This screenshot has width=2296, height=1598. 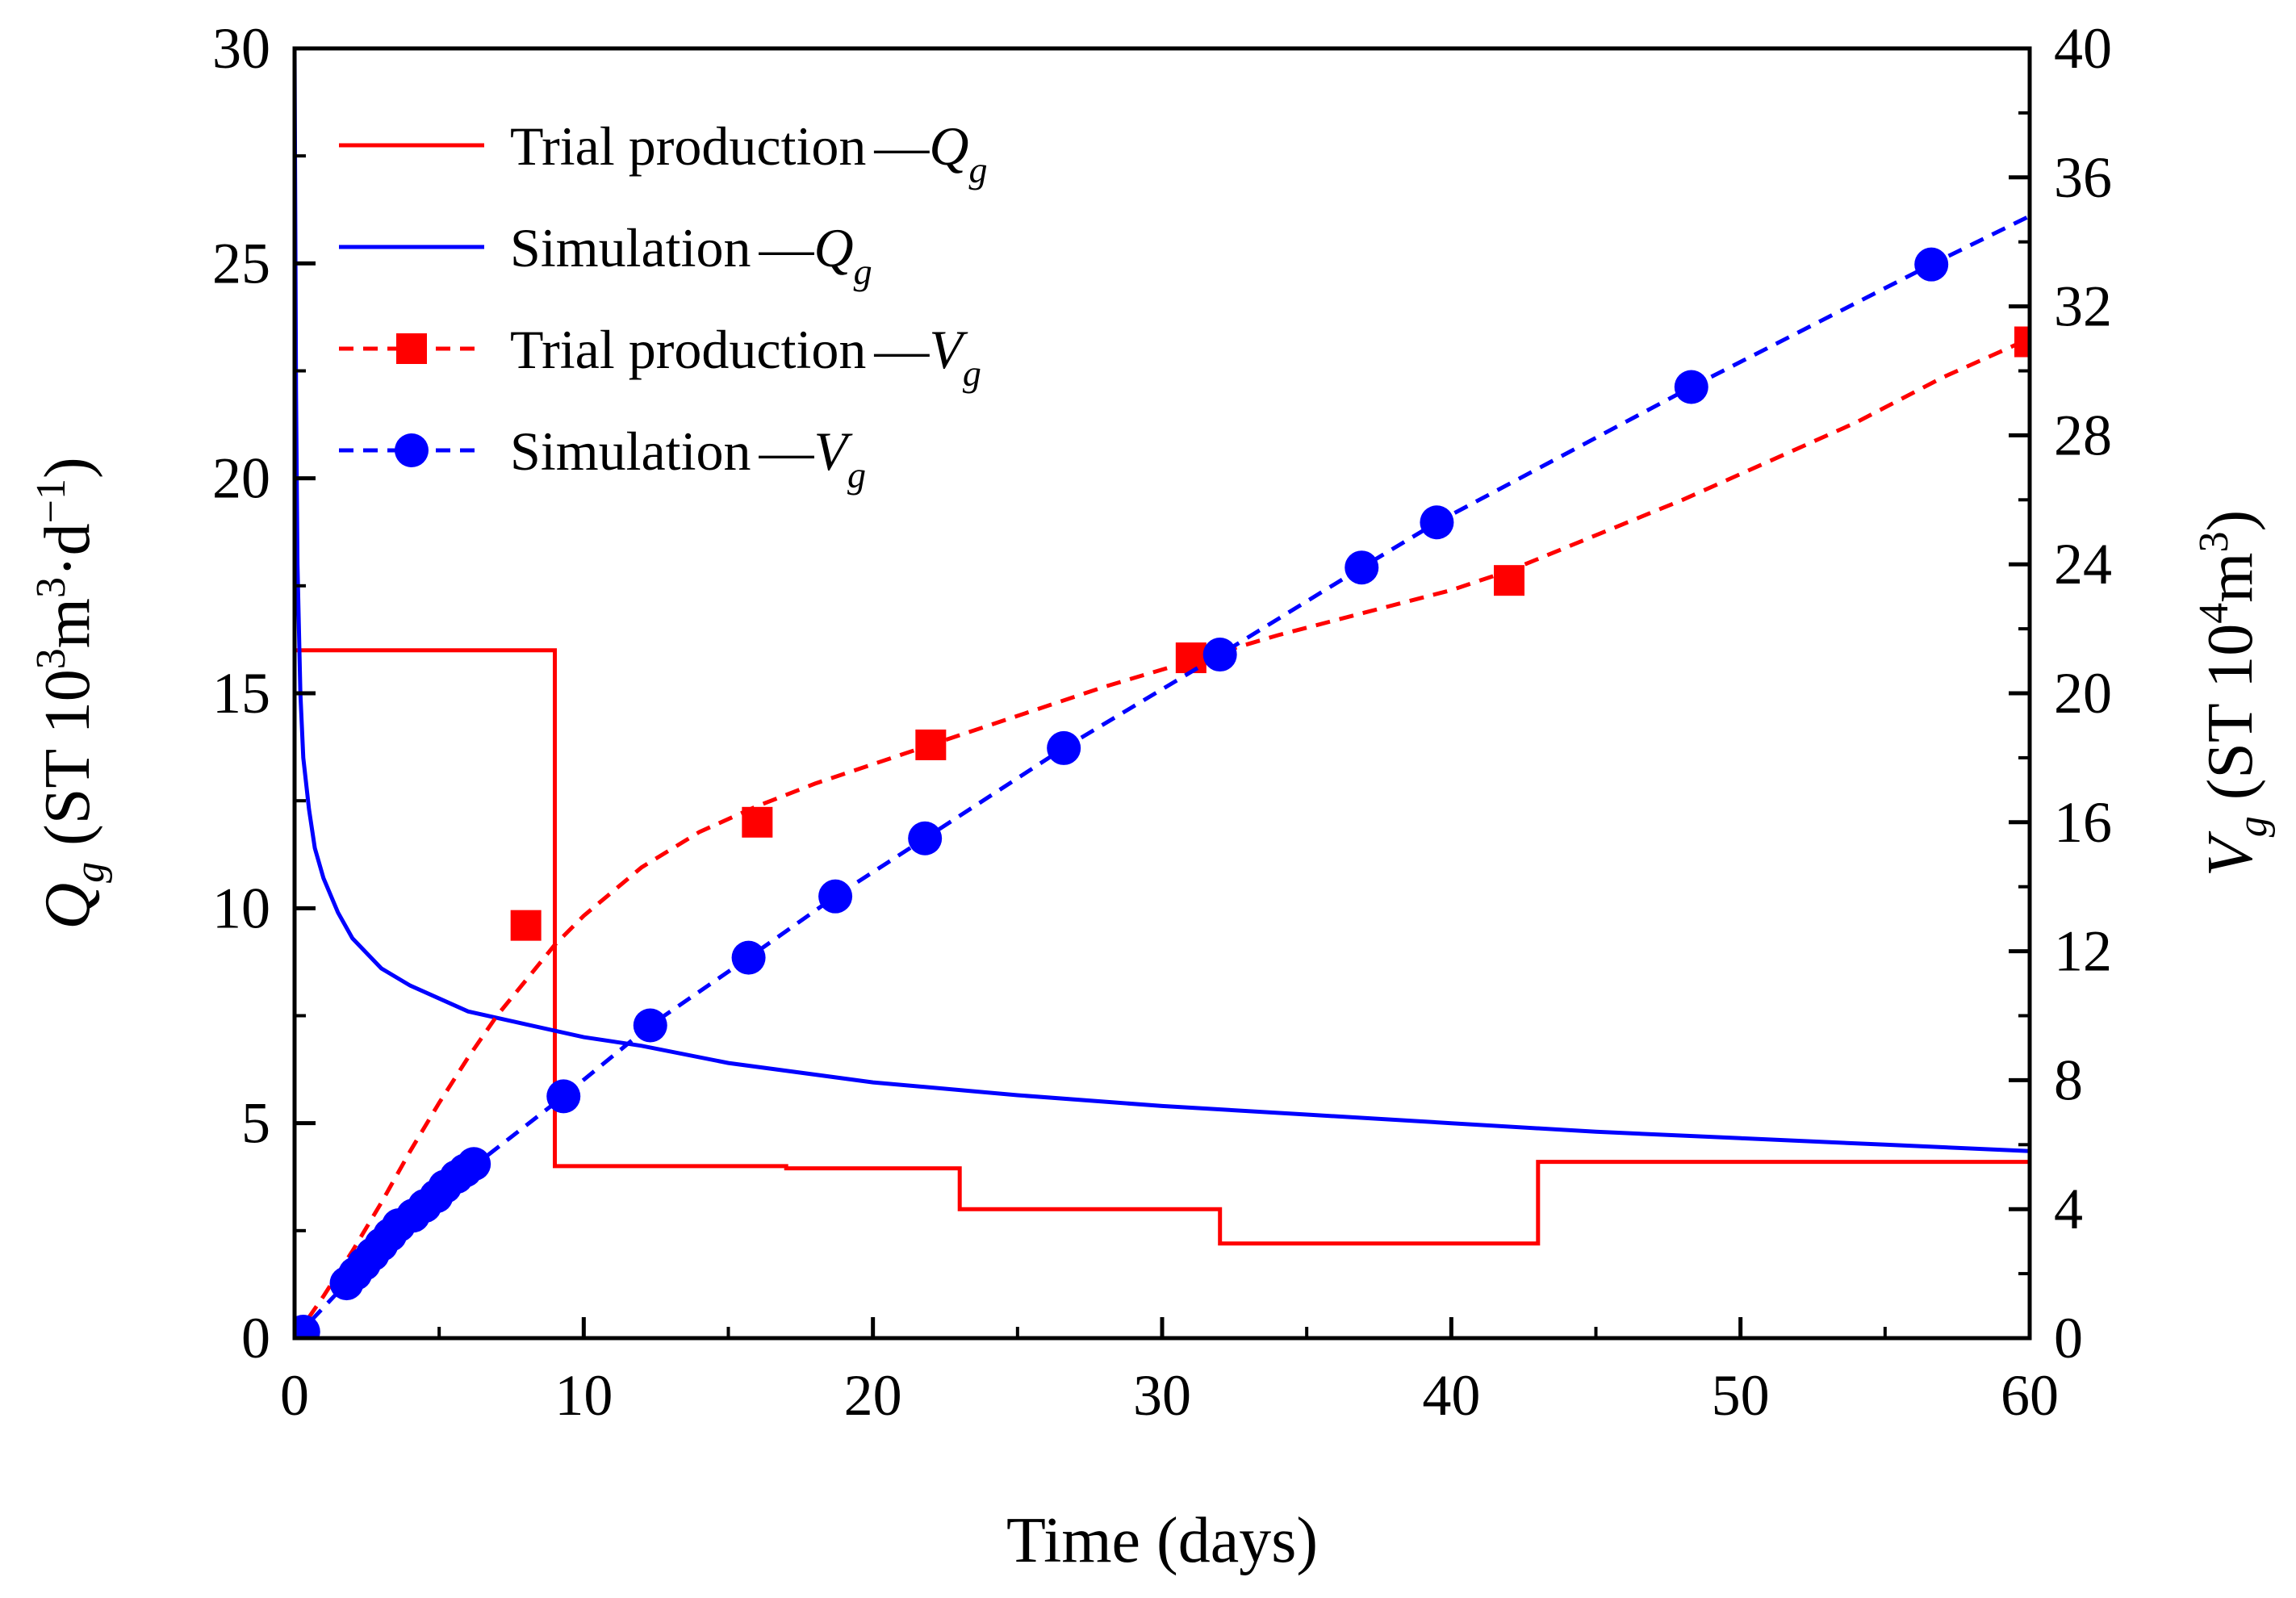 I want to click on y-right-tick-label: 36, so click(x=2083, y=177).